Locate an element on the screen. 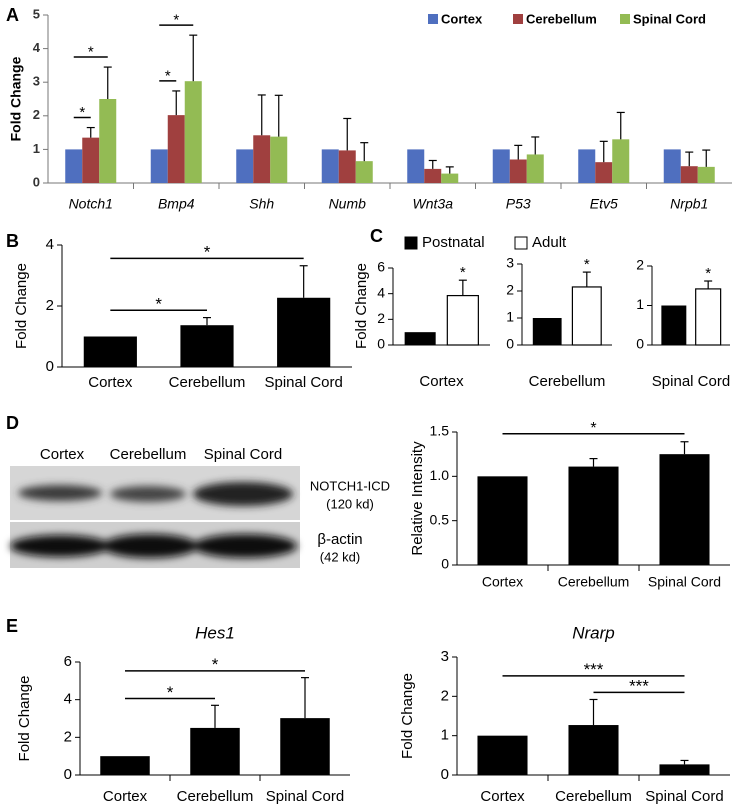 This screenshot has width=736, height=807. legend-label: Cerebellum is located at coordinates (561, 18).